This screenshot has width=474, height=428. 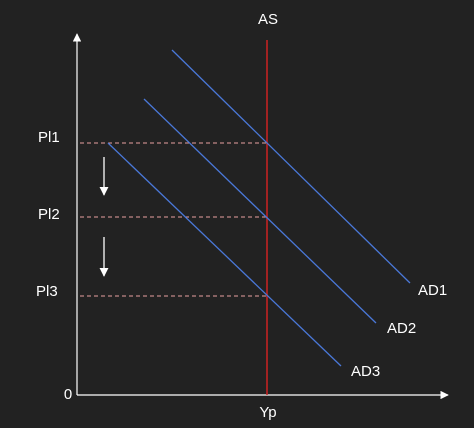 I want to click on ad-label: AD2, so click(x=401, y=328).